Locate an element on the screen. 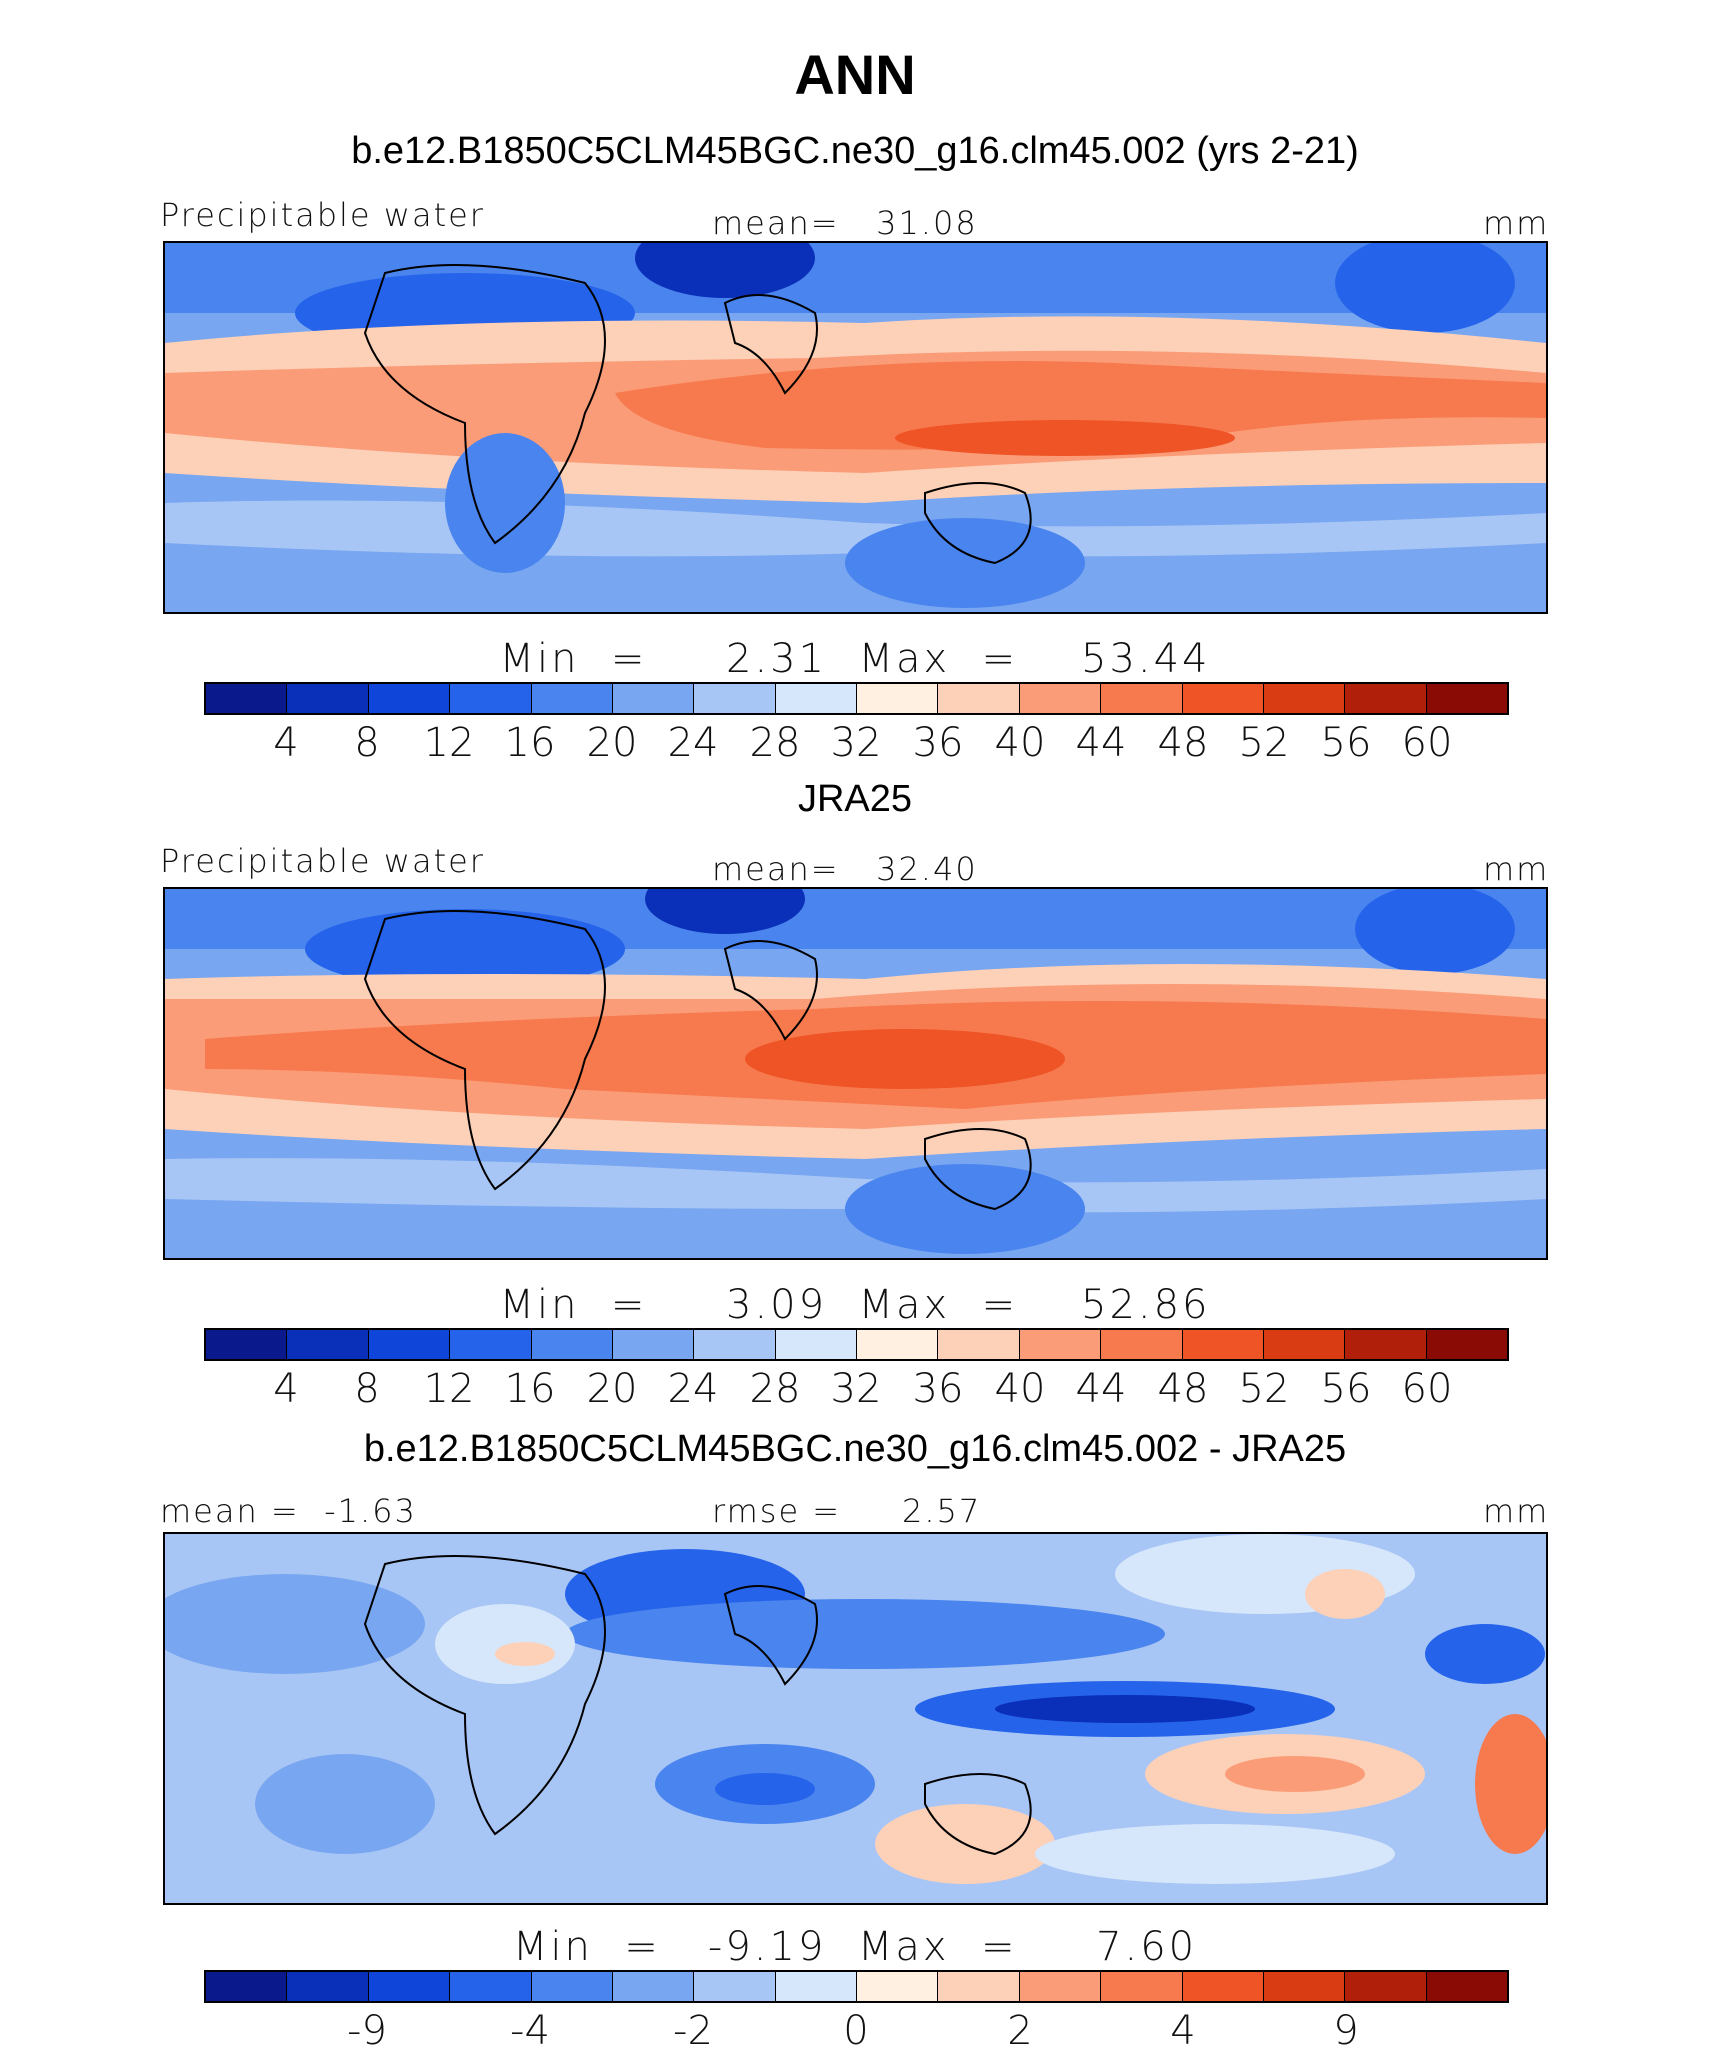 This screenshot has height=2067, width=1710. colorbar-tick: -2 is located at coordinates (693, 2031).